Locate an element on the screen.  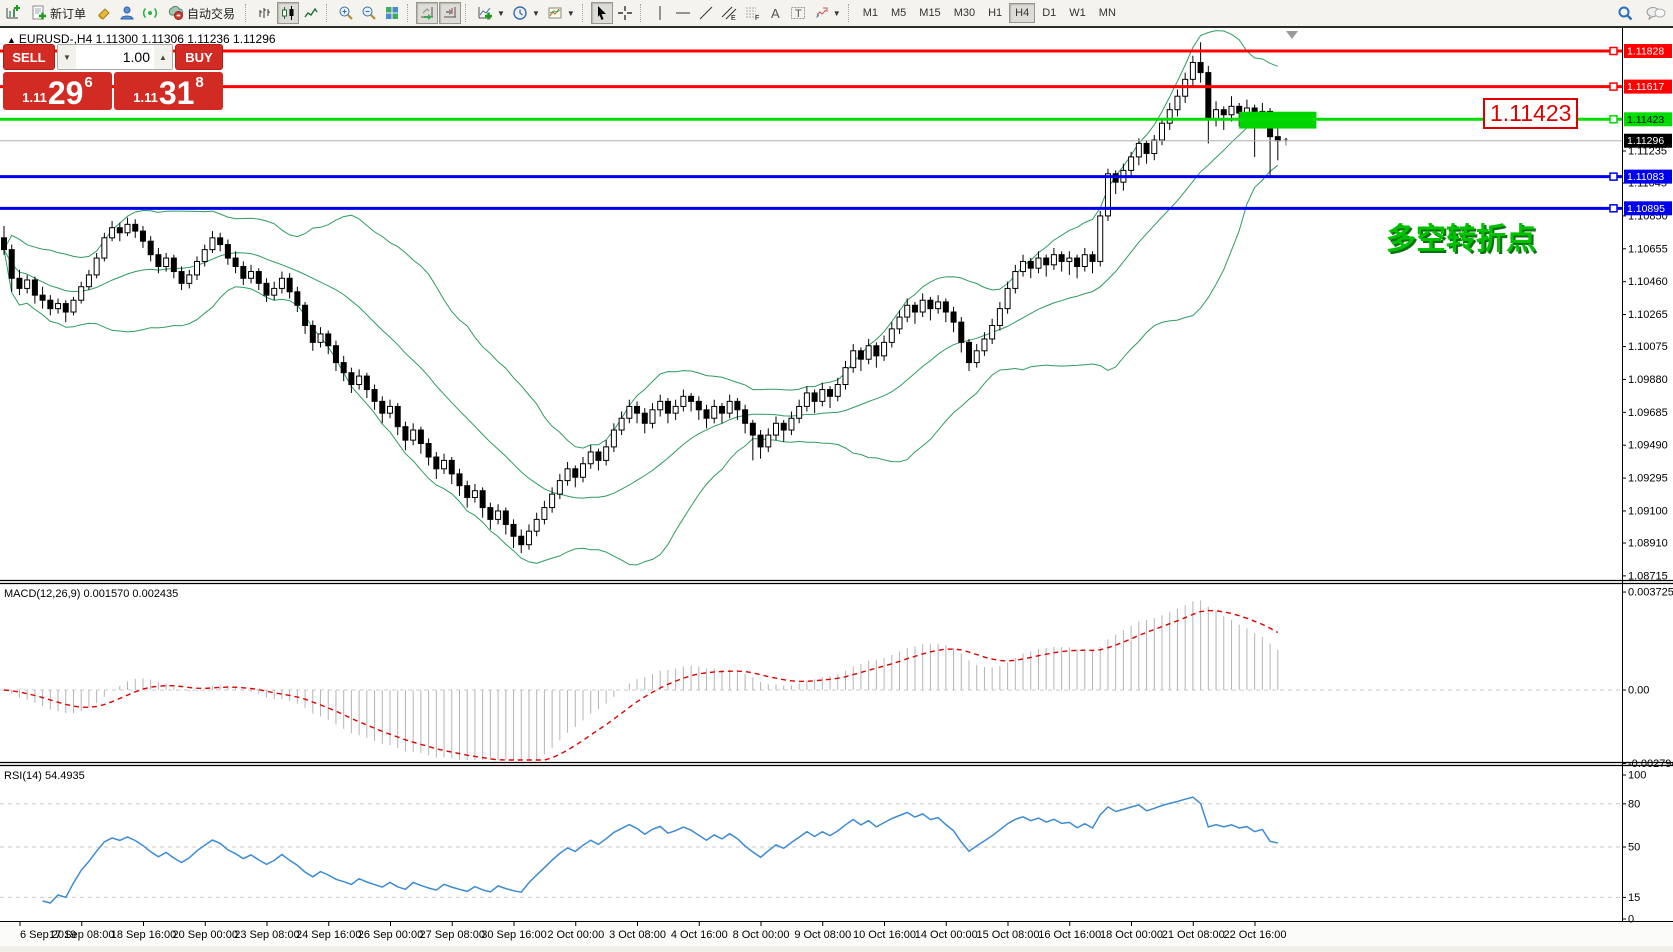
tf-m1: M1 is located at coordinates (870, 13).